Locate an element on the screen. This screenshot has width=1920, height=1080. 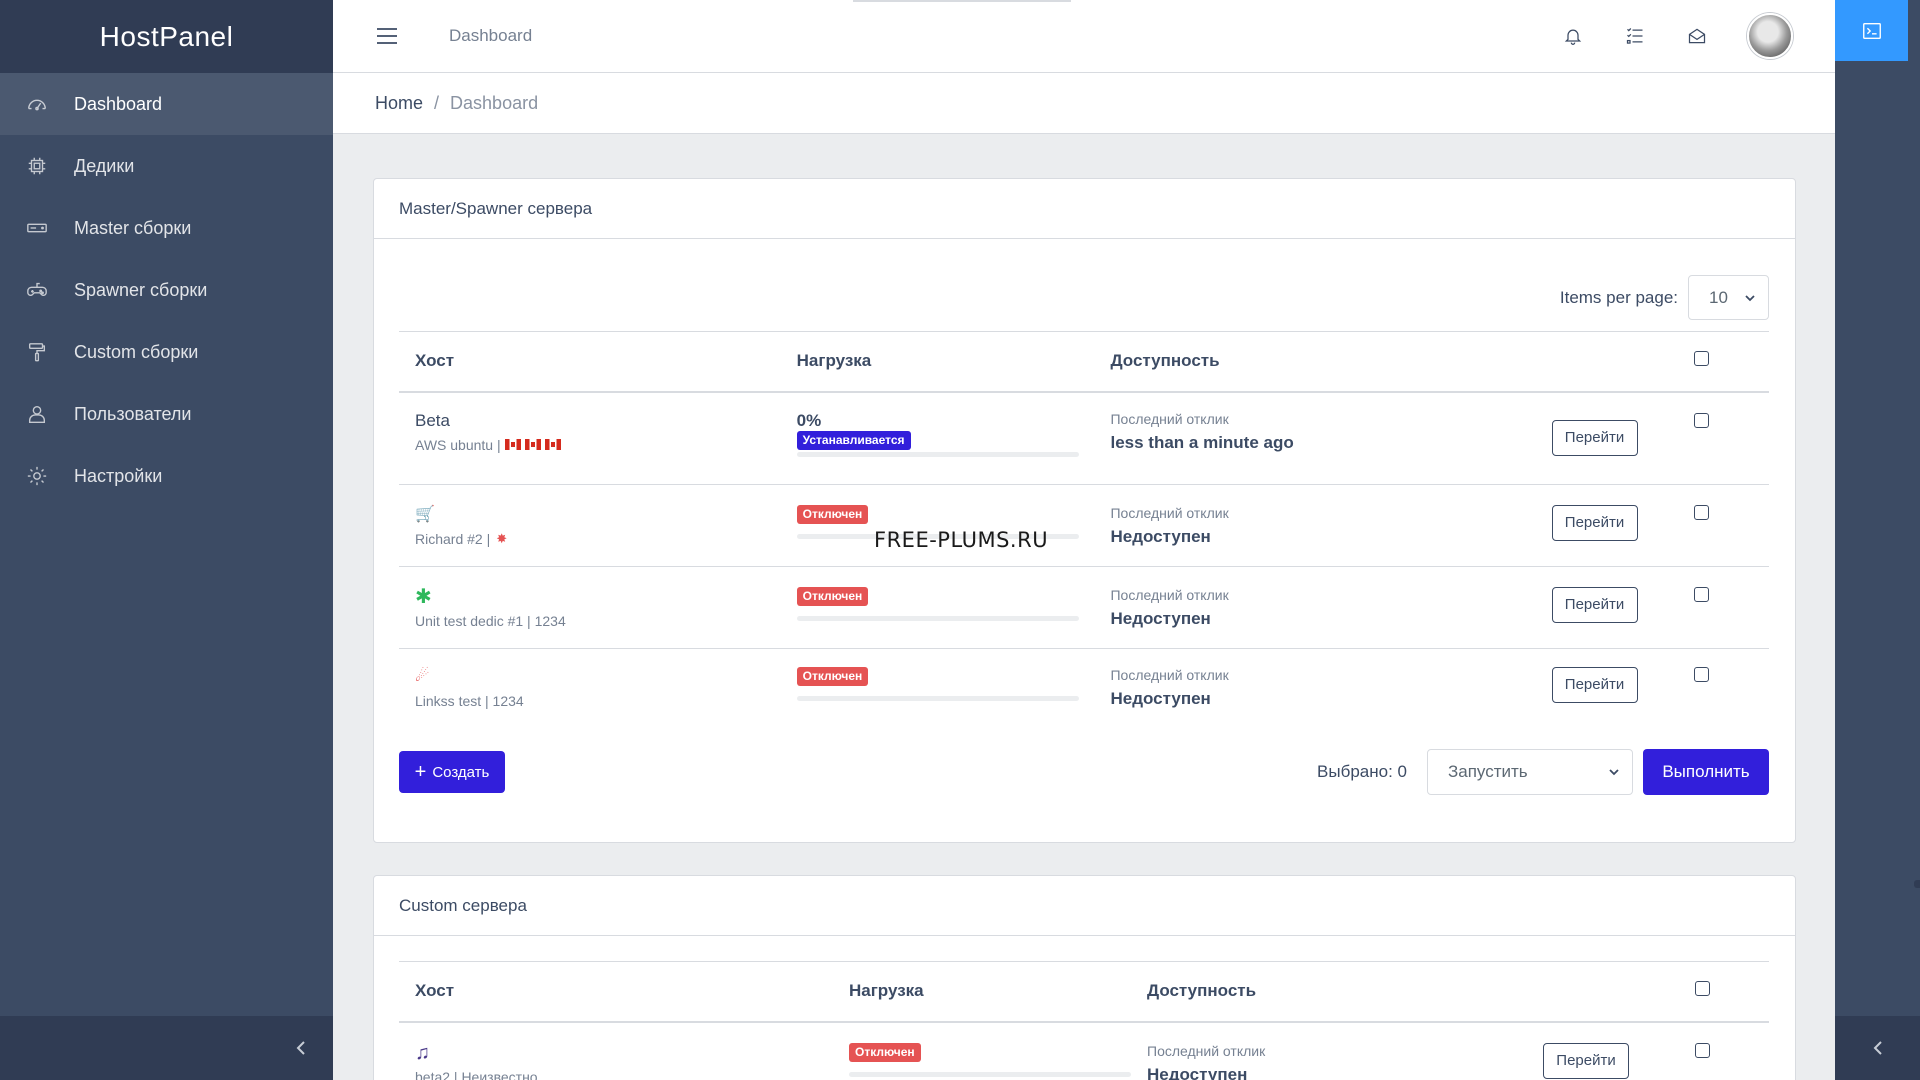
items-per-page-select: 10 is located at coordinates (1728, 297).